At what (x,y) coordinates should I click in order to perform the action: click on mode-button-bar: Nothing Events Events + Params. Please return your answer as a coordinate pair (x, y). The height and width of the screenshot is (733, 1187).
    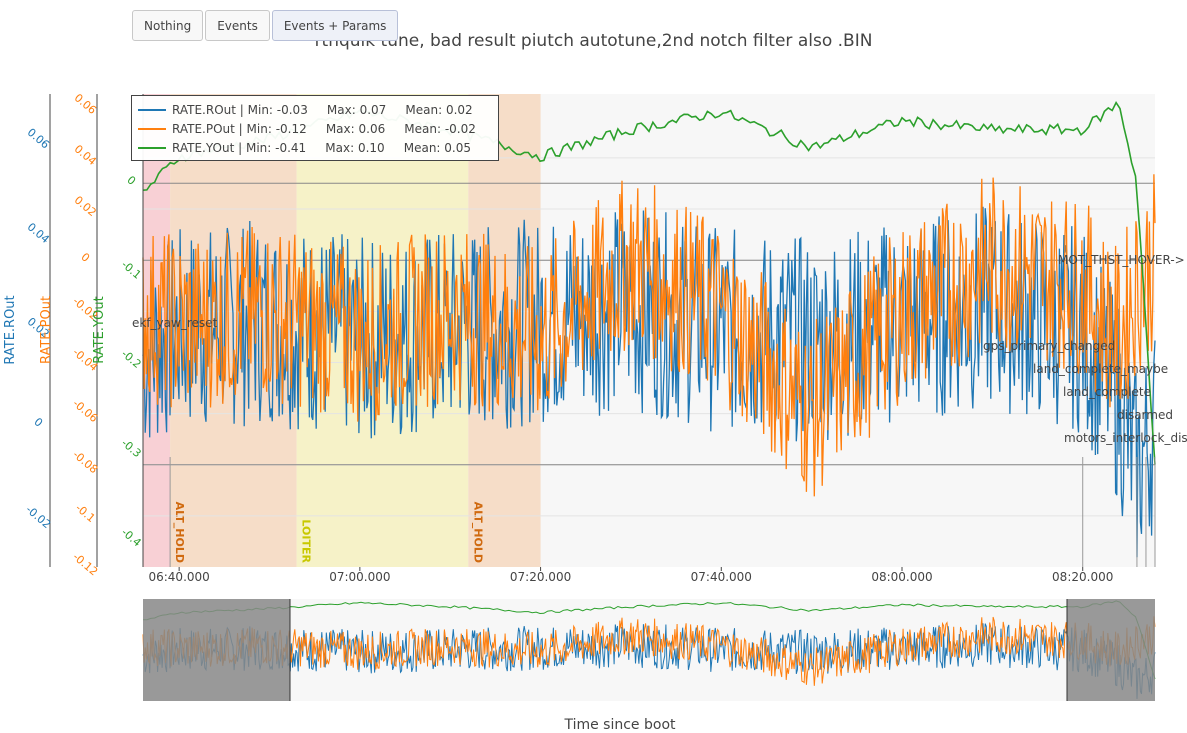
    Looking at the image, I should click on (265, 25).